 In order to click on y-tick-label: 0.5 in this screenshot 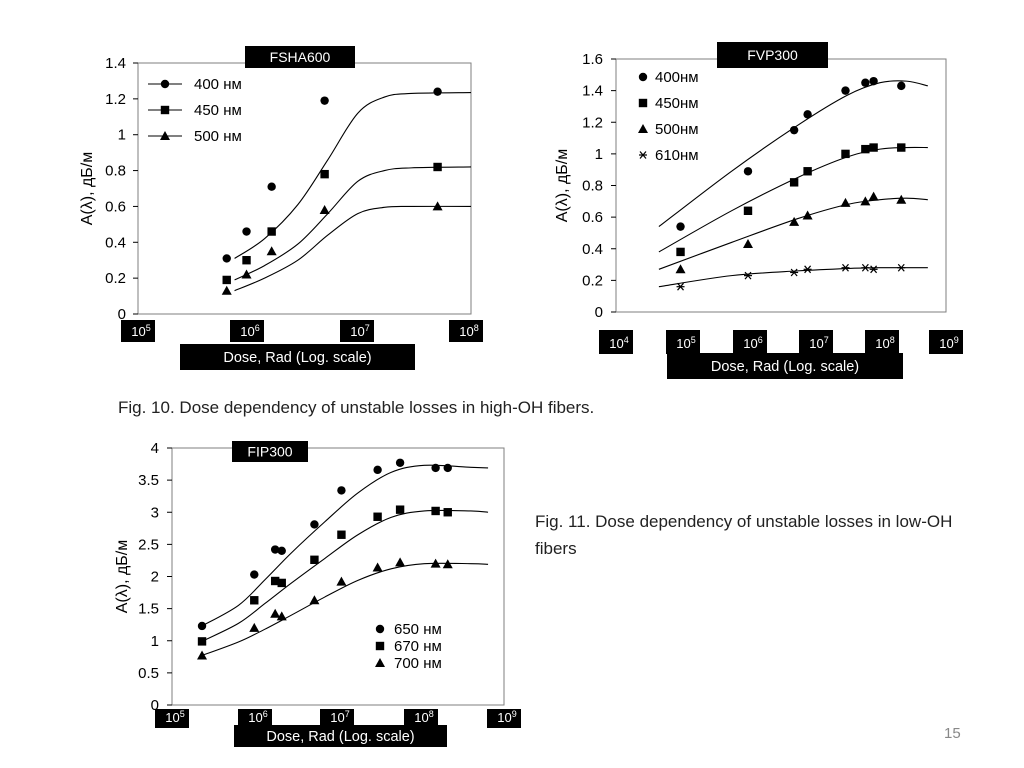, I will do `click(148, 673)`.